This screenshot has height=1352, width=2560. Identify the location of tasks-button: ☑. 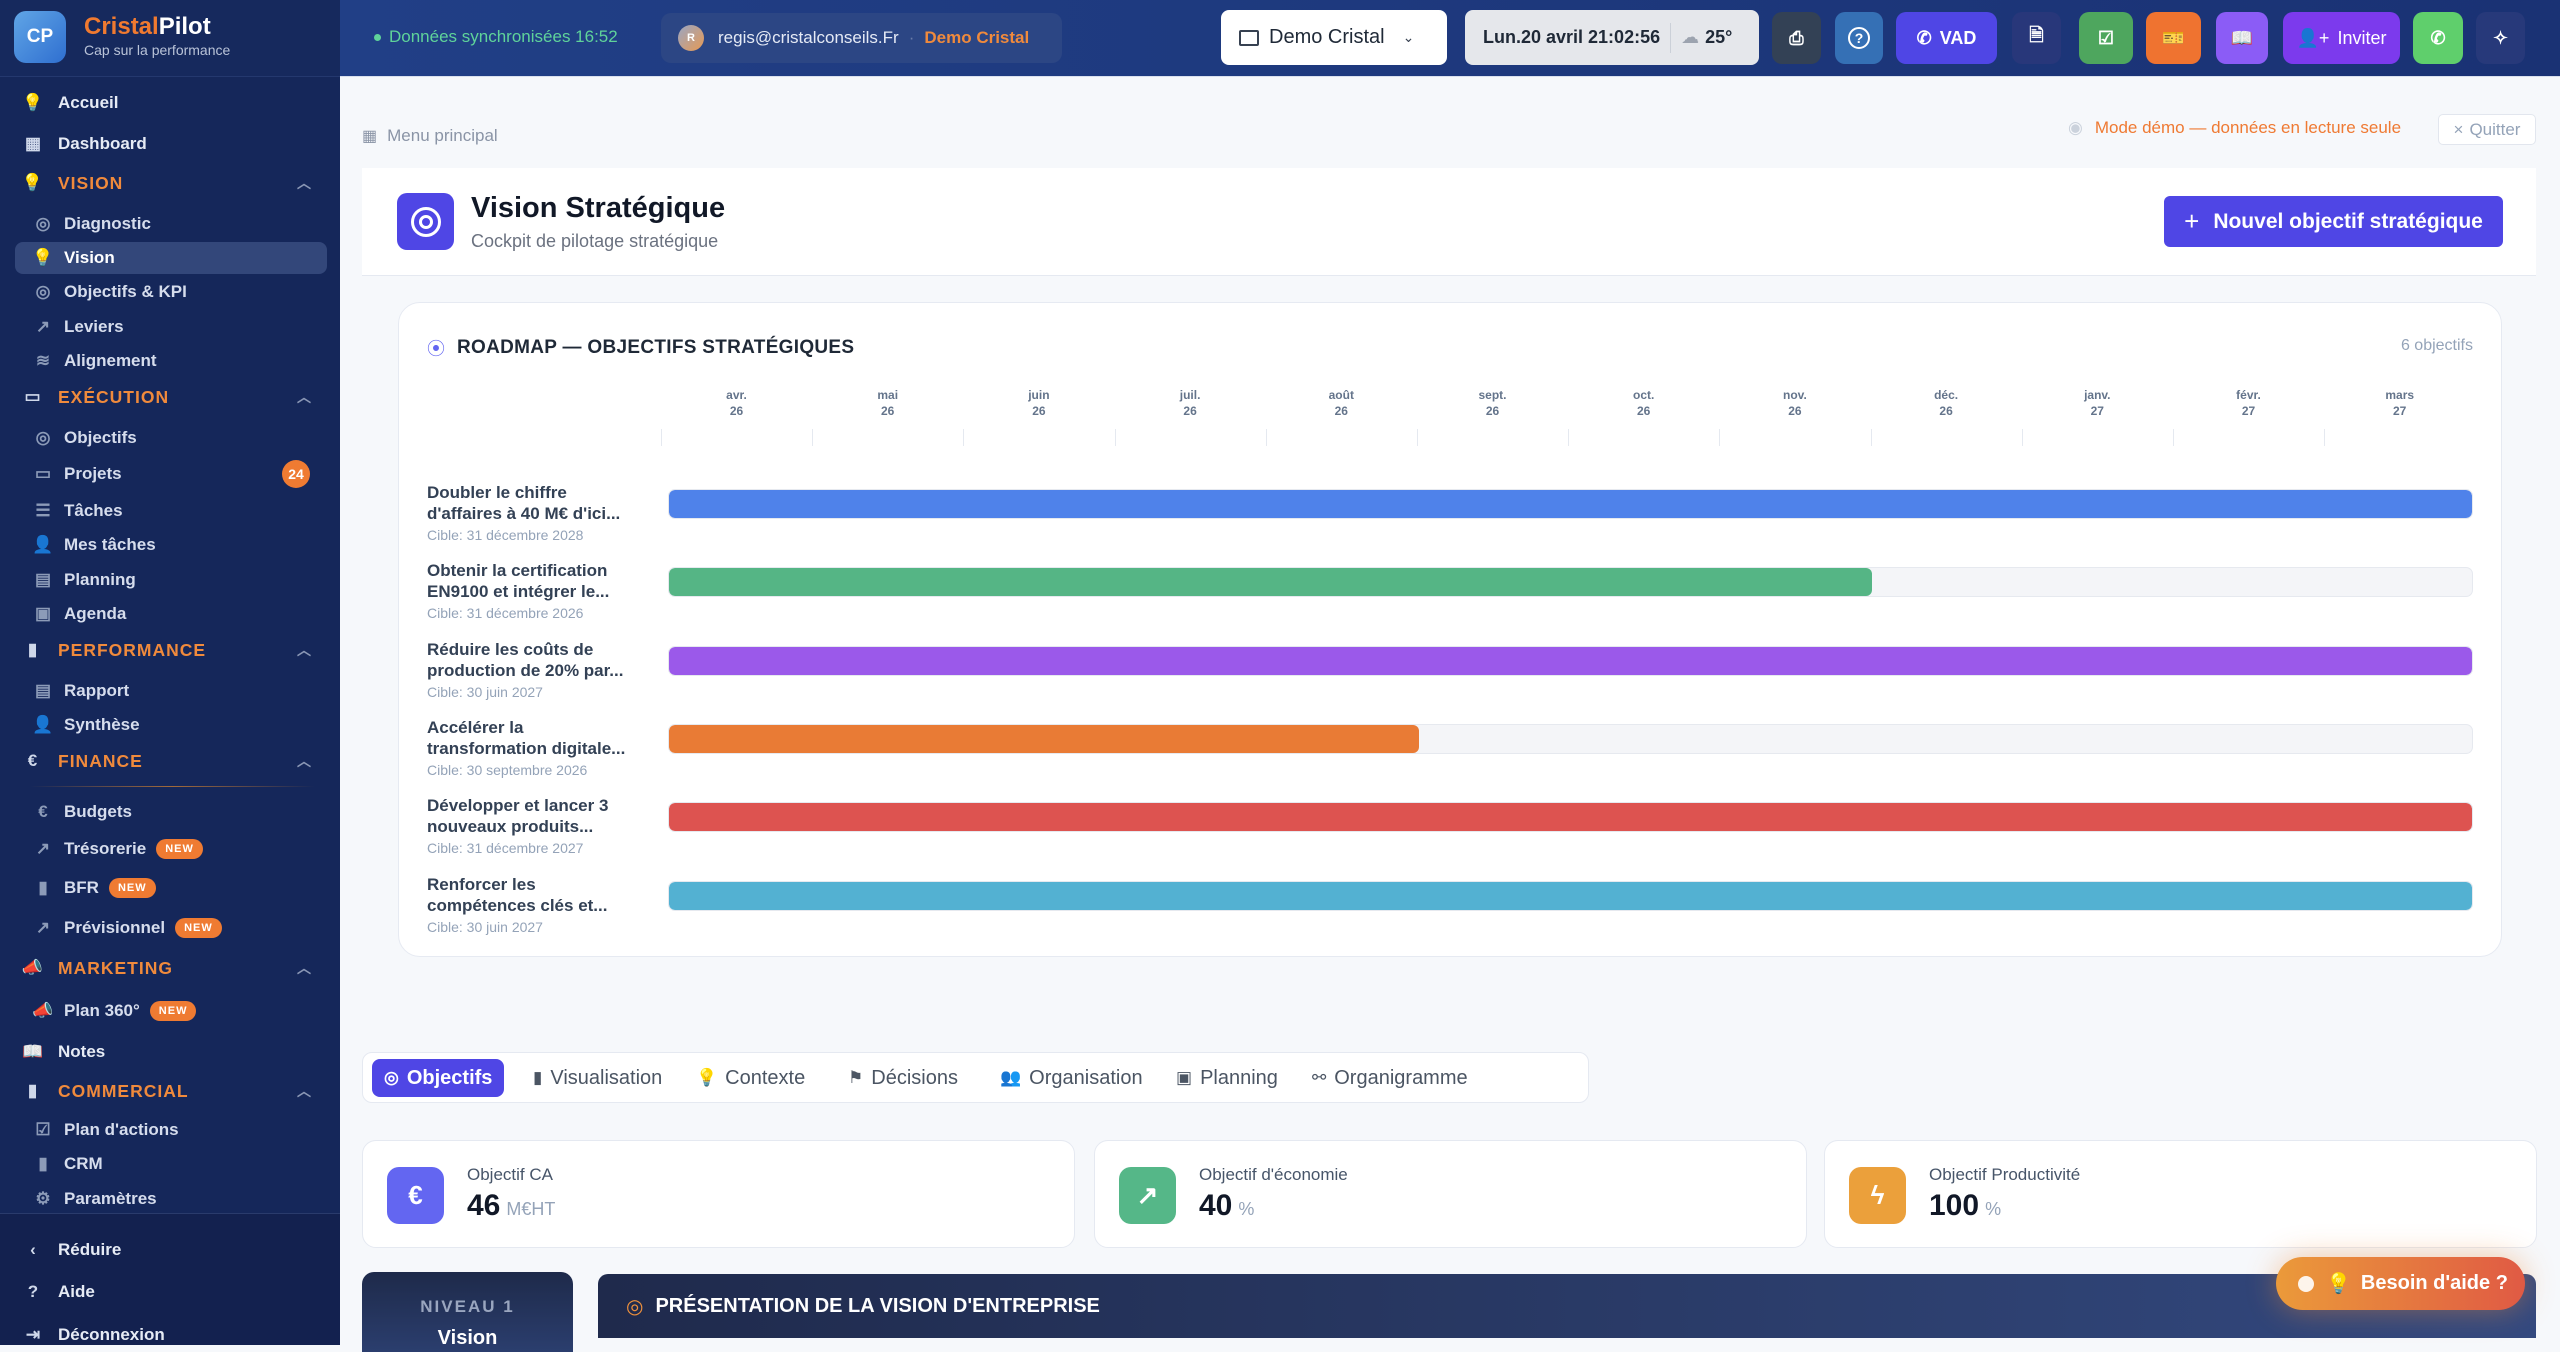
(2106, 38).